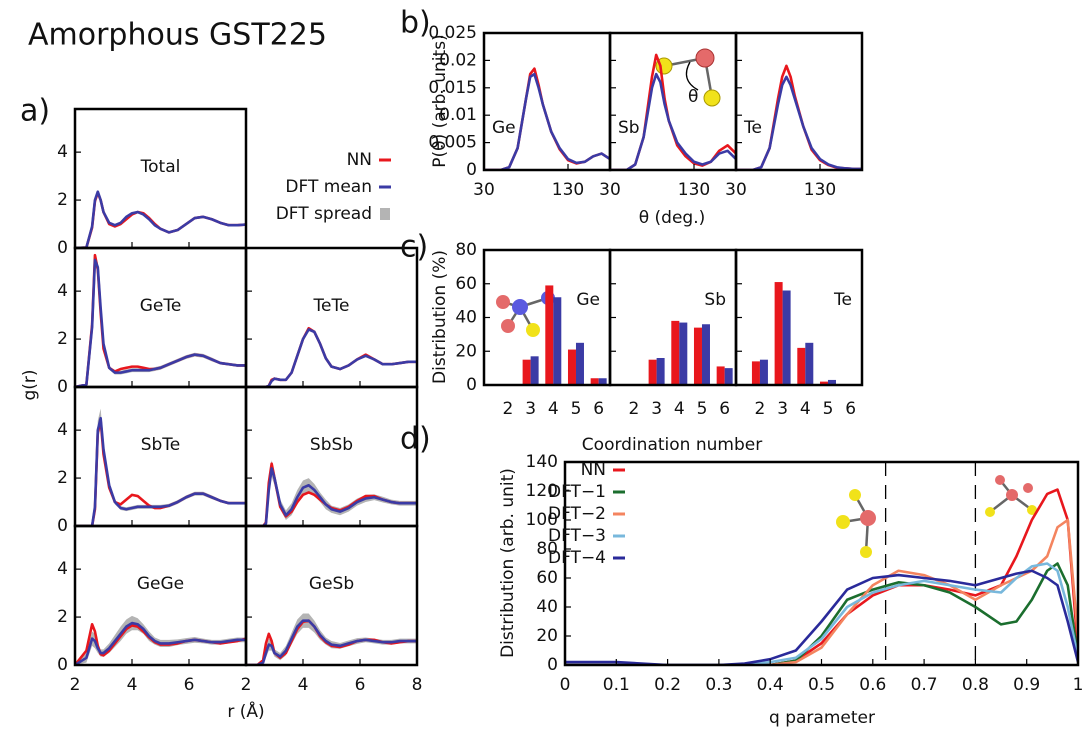 The height and width of the screenshot is (731, 1084). I want to click on octahedral-icon, so click(1011, 496).